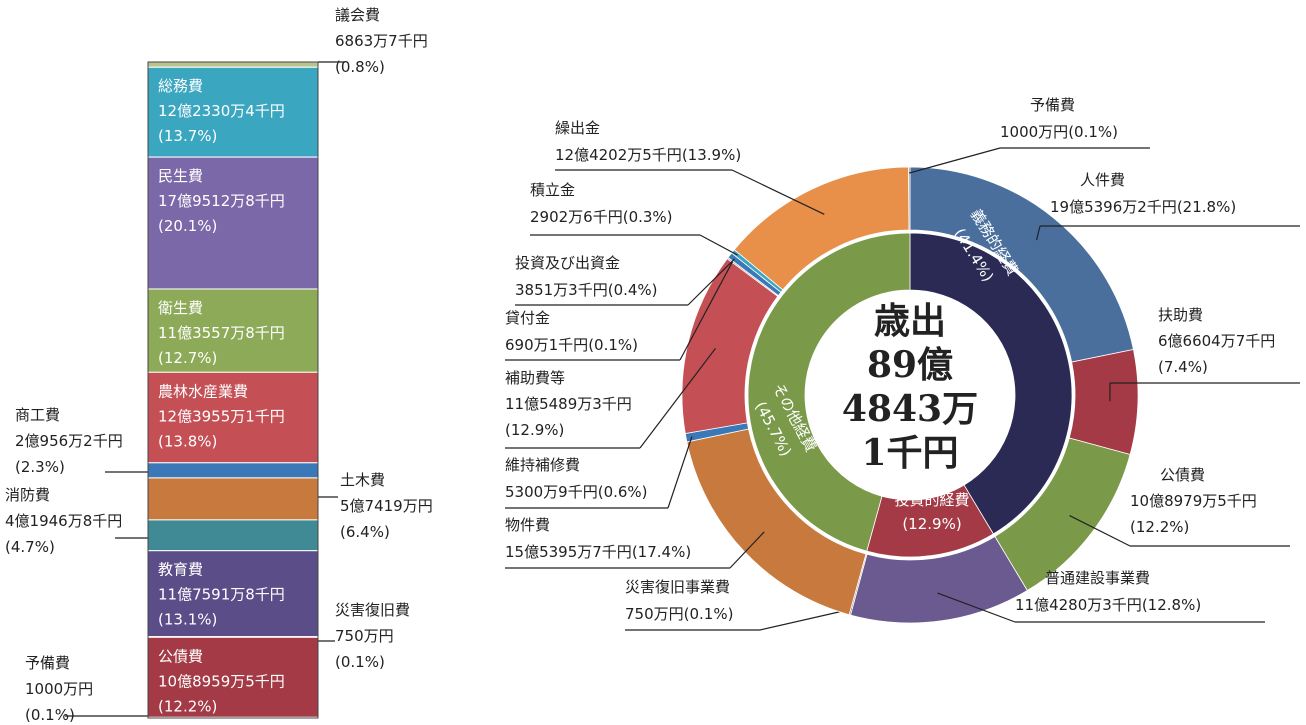 The height and width of the screenshot is (725, 1306). I want to click on label: 4億1946万8千円, so click(63, 521).